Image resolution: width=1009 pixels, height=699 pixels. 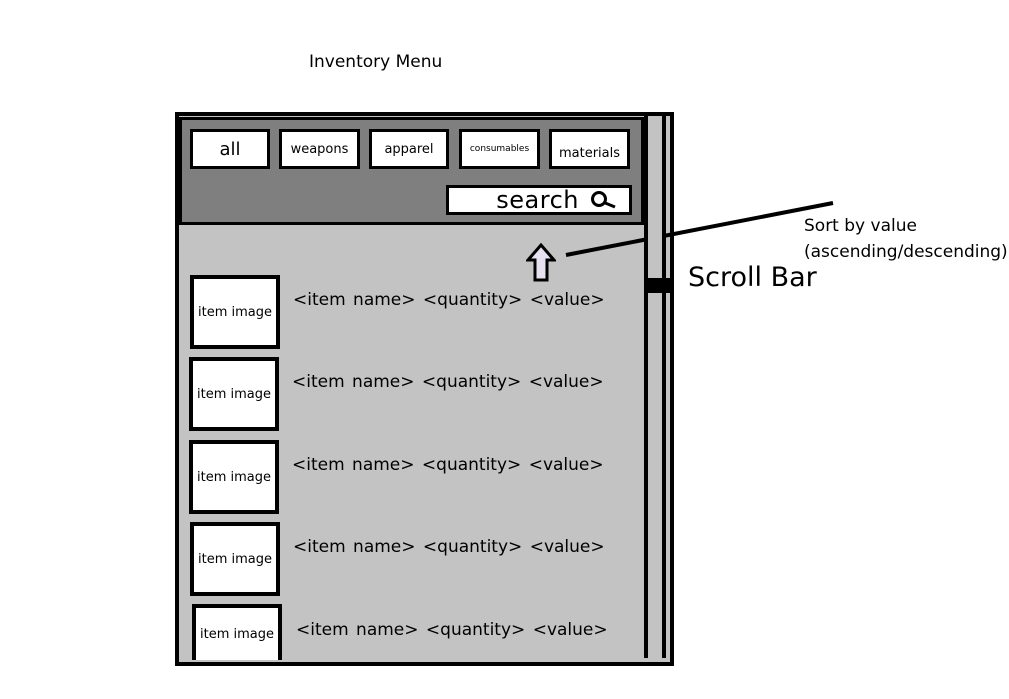 What do you see at coordinates (603, 200) in the screenshot?
I see `magnifier-icon` at bounding box center [603, 200].